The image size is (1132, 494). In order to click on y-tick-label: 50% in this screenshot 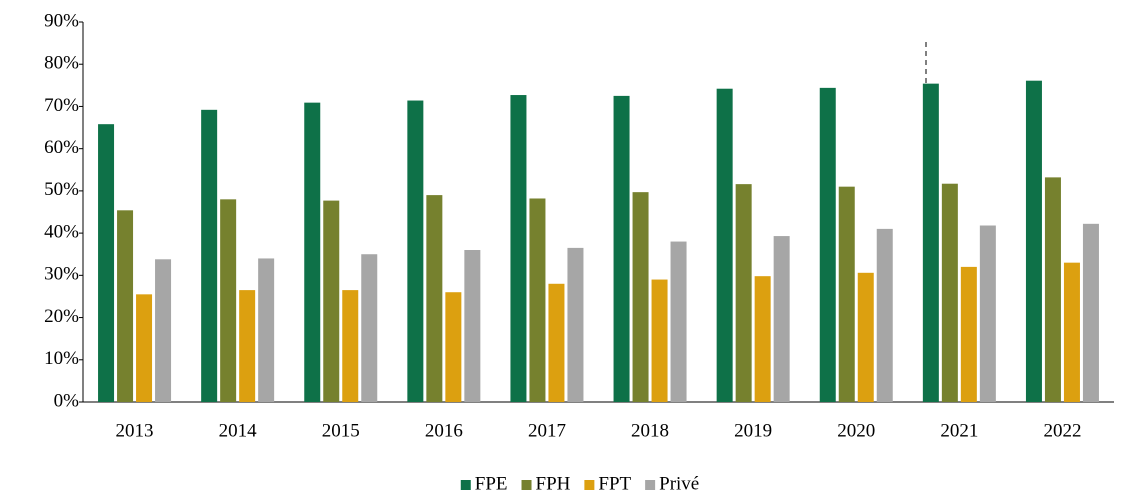, I will do `click(61, 189)`.